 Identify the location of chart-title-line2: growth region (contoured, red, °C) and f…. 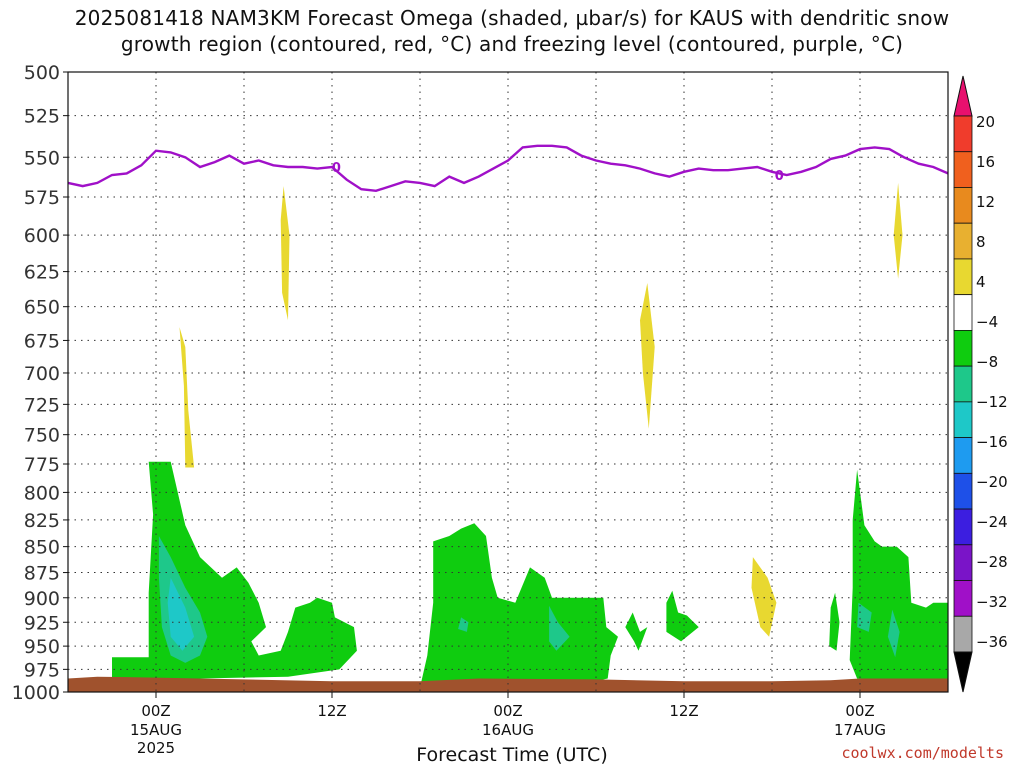
(512, 44).